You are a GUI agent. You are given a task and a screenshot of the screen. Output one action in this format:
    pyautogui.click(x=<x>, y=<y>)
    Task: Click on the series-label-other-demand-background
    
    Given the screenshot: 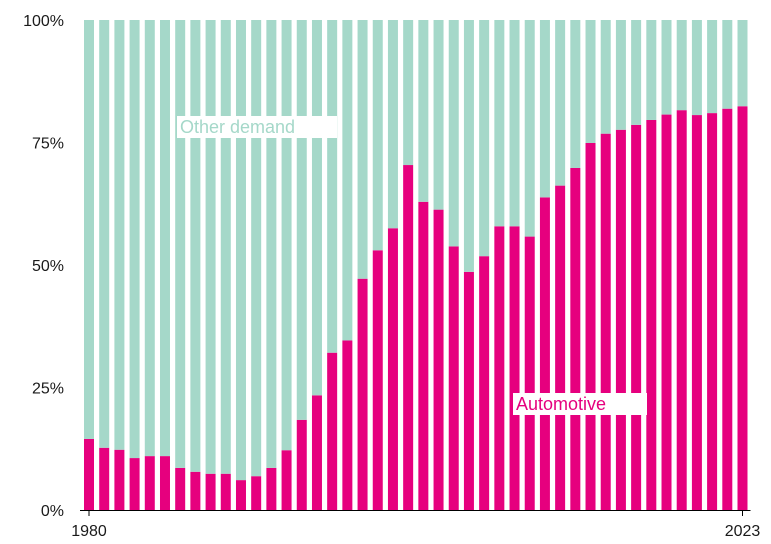 What is the action you would take?
    pyautogui.click(x=257, y=127)
    